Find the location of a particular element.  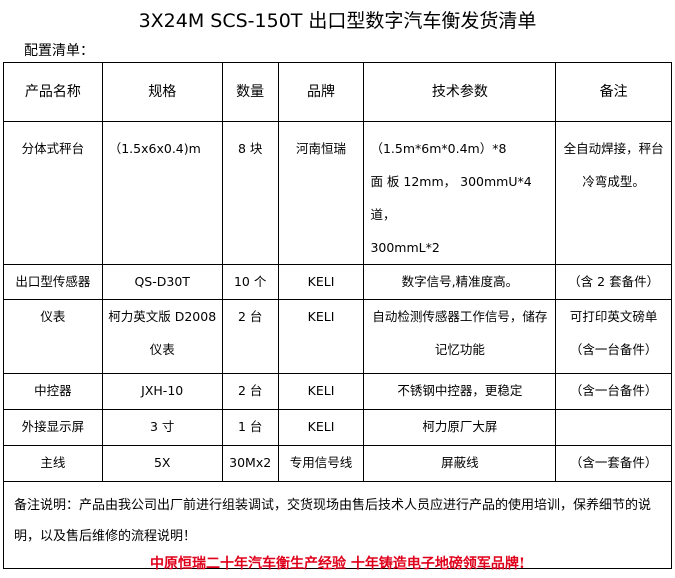

table-cell: （含一套备件） is located at coordinates (613, 463).